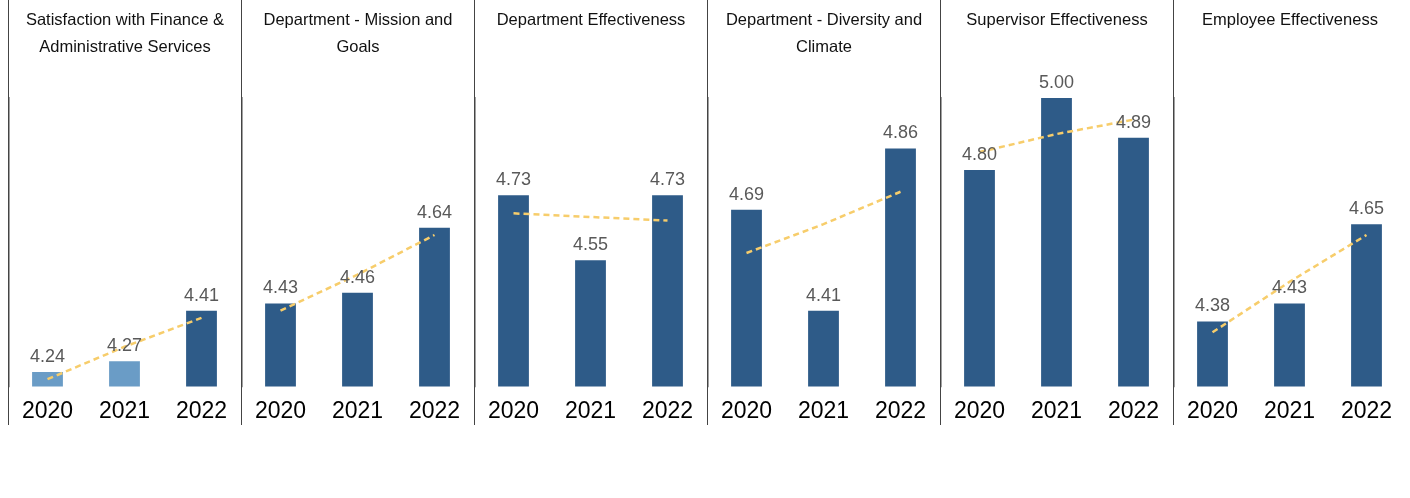  I want to click on data-label: 4.80, so click(979, 154).